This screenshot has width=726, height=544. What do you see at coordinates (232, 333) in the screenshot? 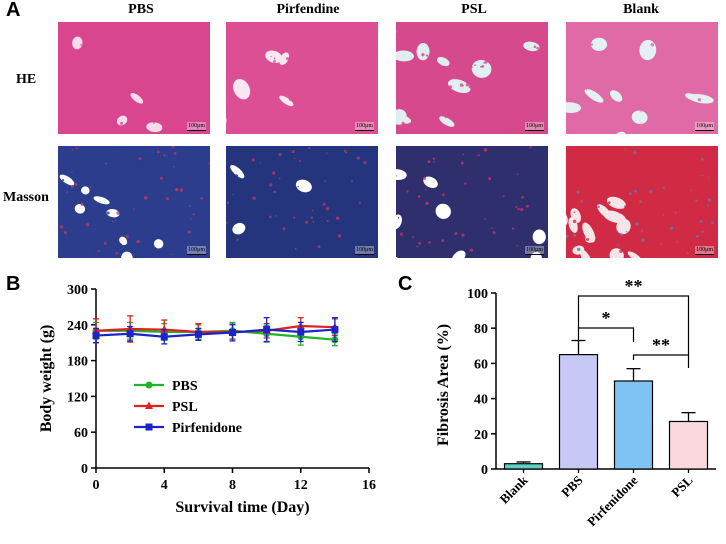
I see `data-point` at bounding box center [232, 333].